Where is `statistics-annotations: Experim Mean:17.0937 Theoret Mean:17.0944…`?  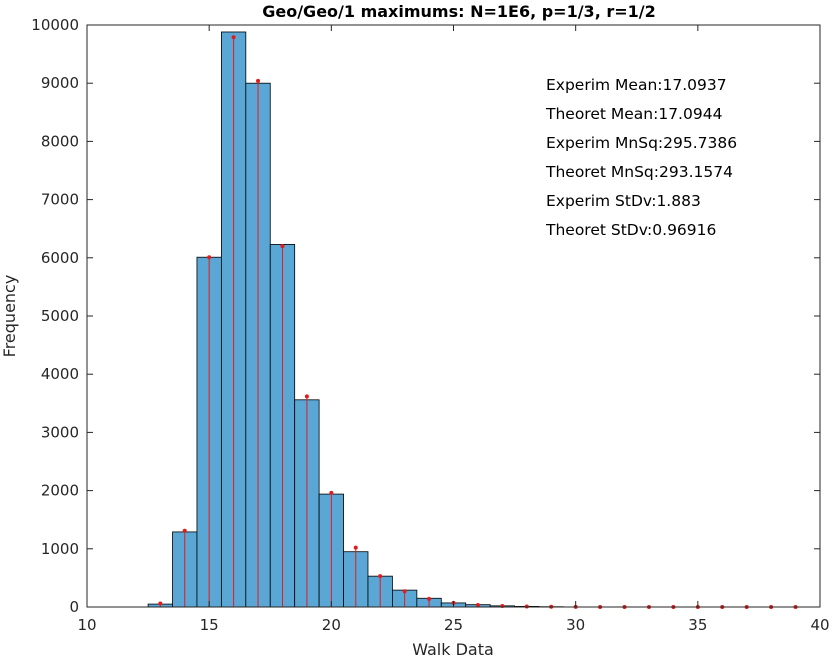 statistics-annotations: Experim Mean:17.0937 Theoret Mean:17.0944… is located at coordinates (641, 157).